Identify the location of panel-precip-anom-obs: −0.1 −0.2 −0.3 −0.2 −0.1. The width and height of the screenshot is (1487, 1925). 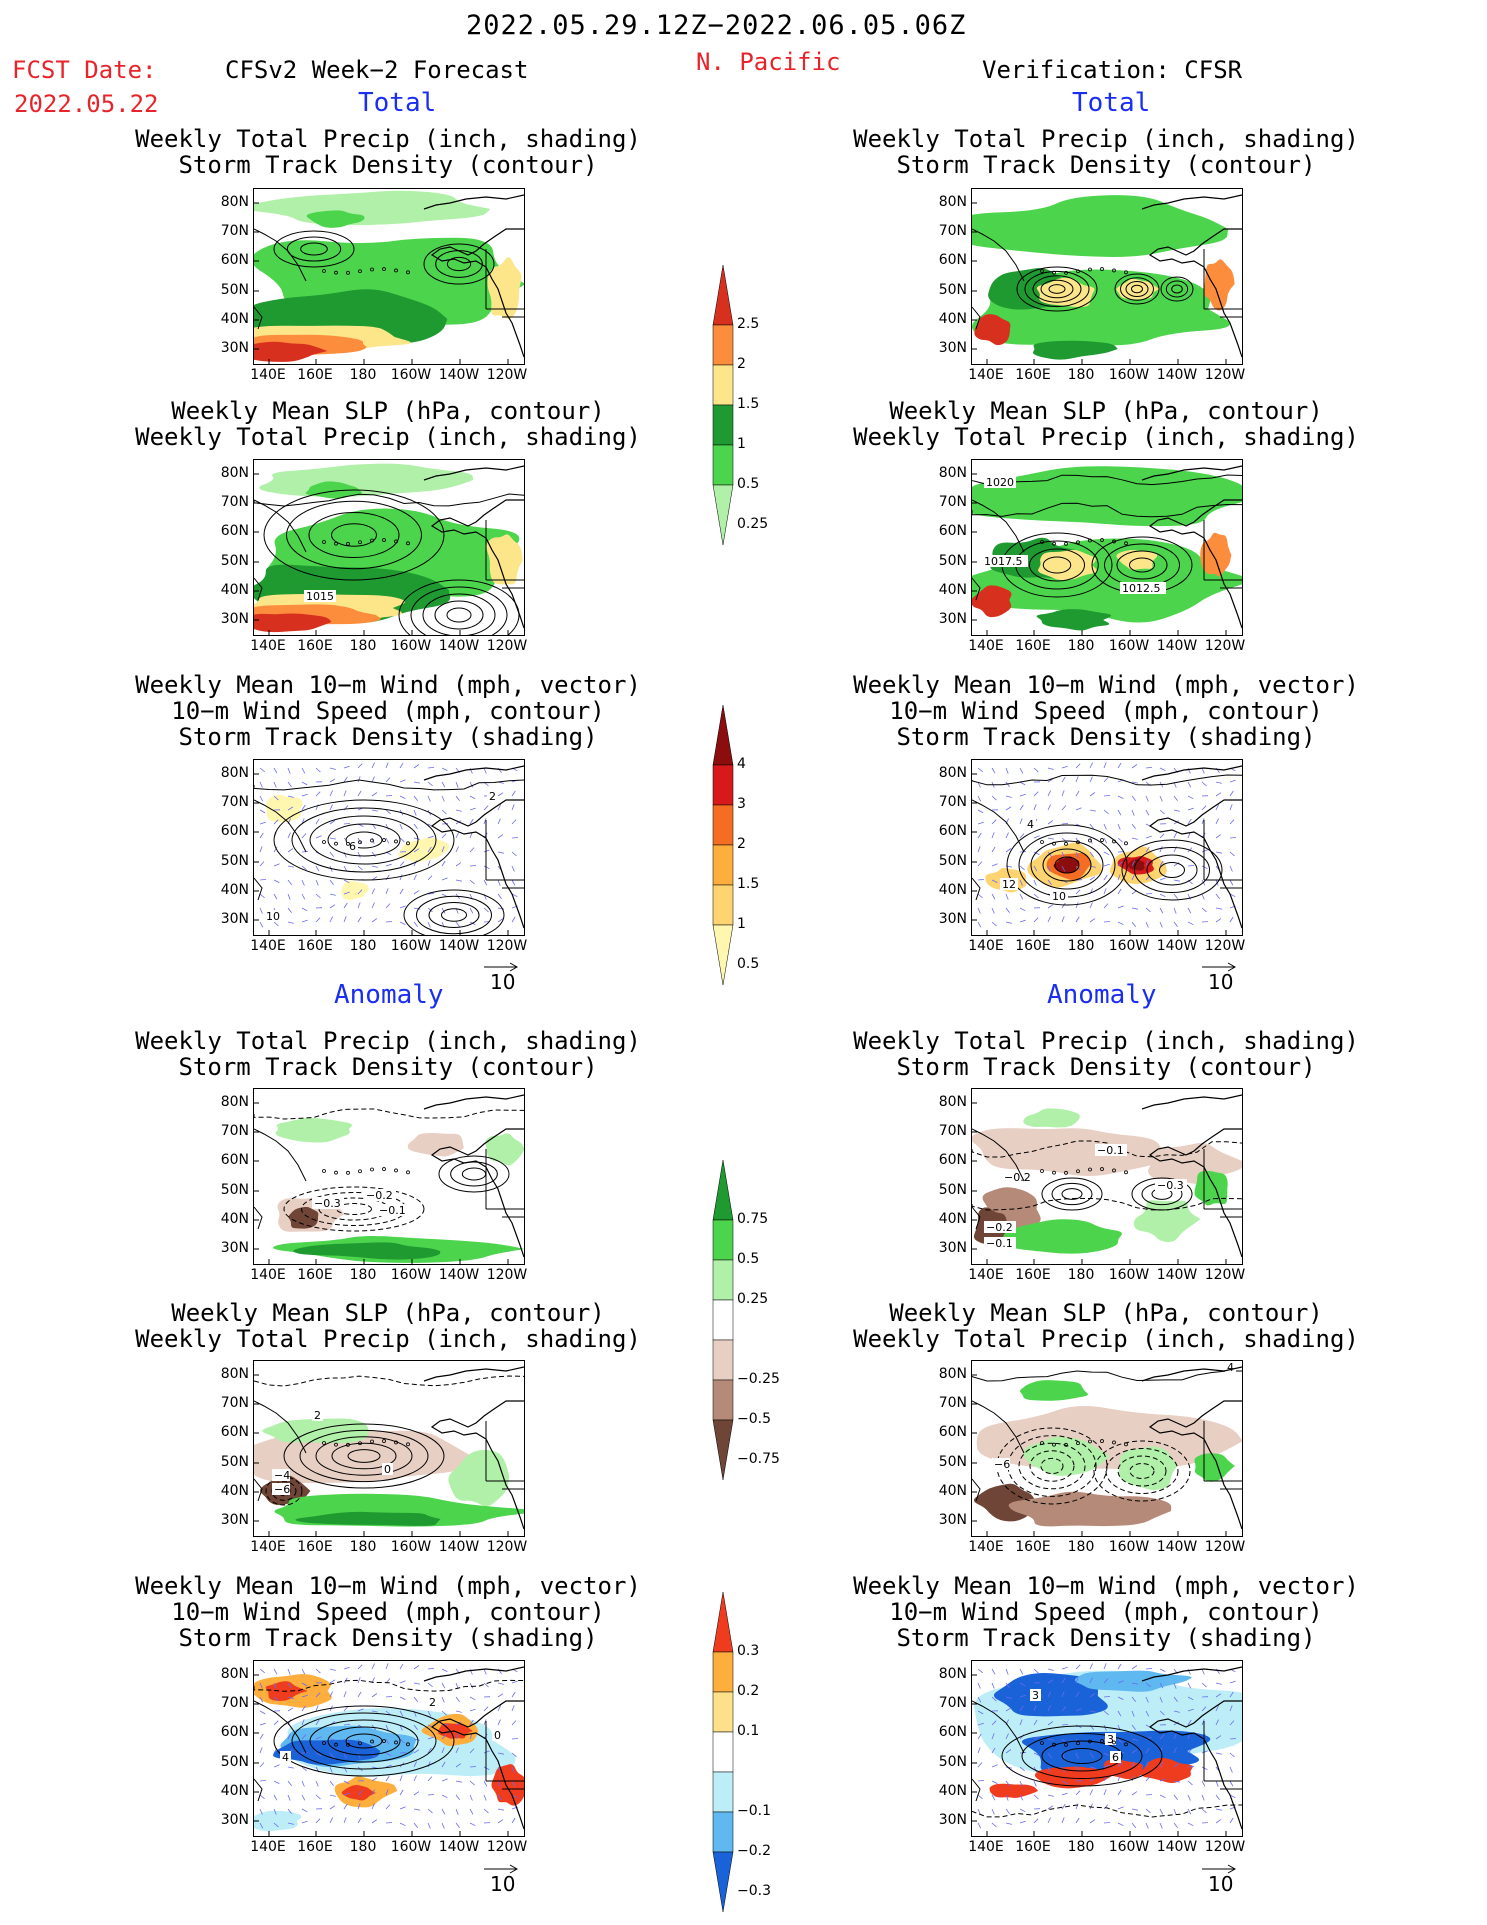
(1107, 1176).